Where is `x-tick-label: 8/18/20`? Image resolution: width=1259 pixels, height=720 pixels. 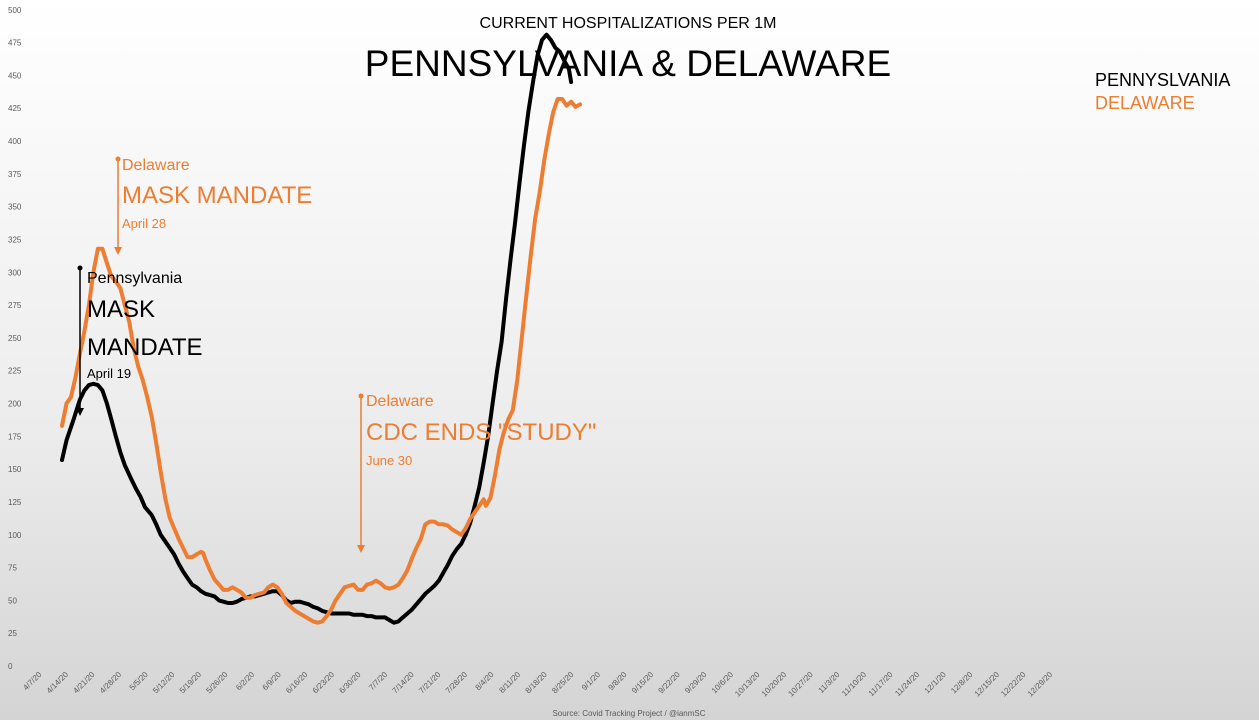
x-tick-label: 8/18/20 is located at coordinates (537, 683).